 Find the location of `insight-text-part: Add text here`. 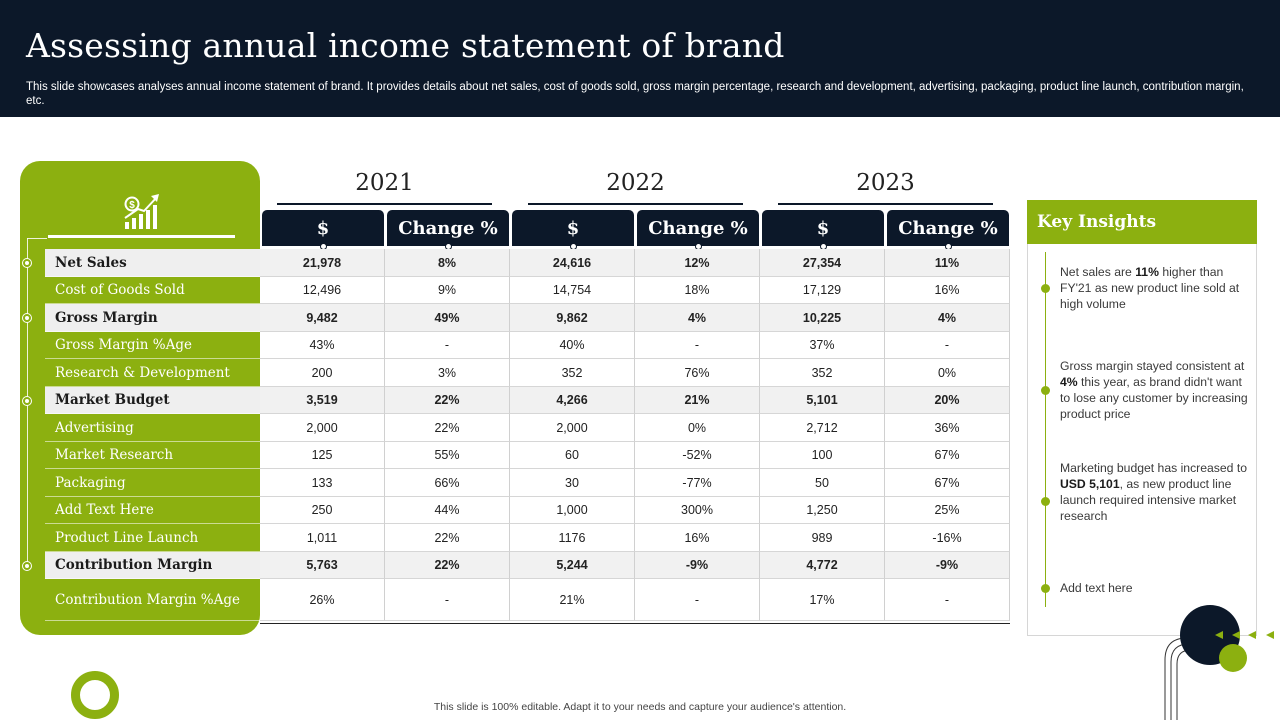

insight-text-part: Add text here is located at coordinates (1096, 588).